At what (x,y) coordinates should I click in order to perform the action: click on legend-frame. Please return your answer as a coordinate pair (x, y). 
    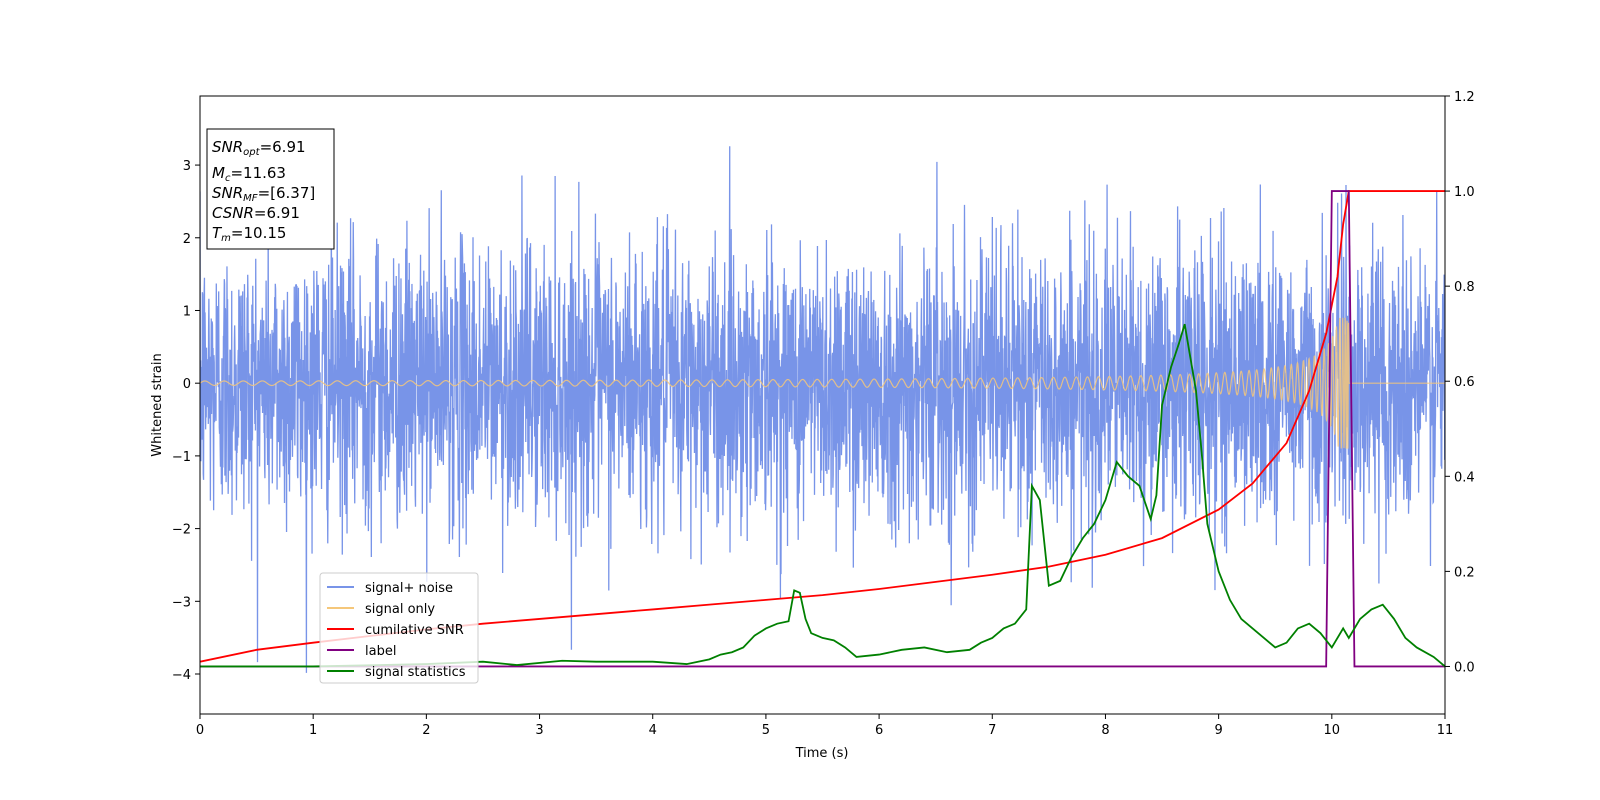
    Looking at the image, I should click on (399, 628).